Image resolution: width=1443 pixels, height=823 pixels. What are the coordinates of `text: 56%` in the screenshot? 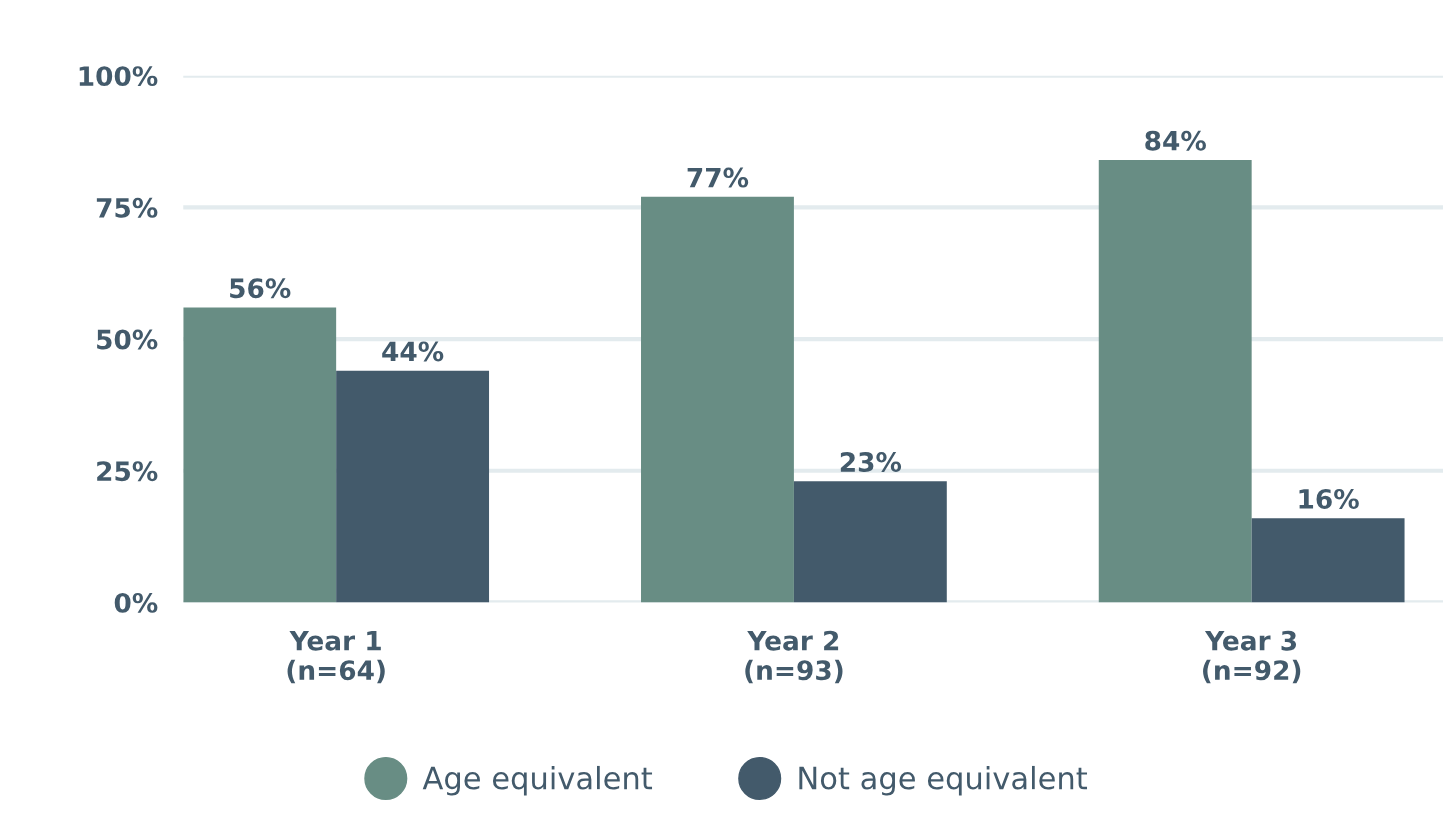 It's located at (260, 288).